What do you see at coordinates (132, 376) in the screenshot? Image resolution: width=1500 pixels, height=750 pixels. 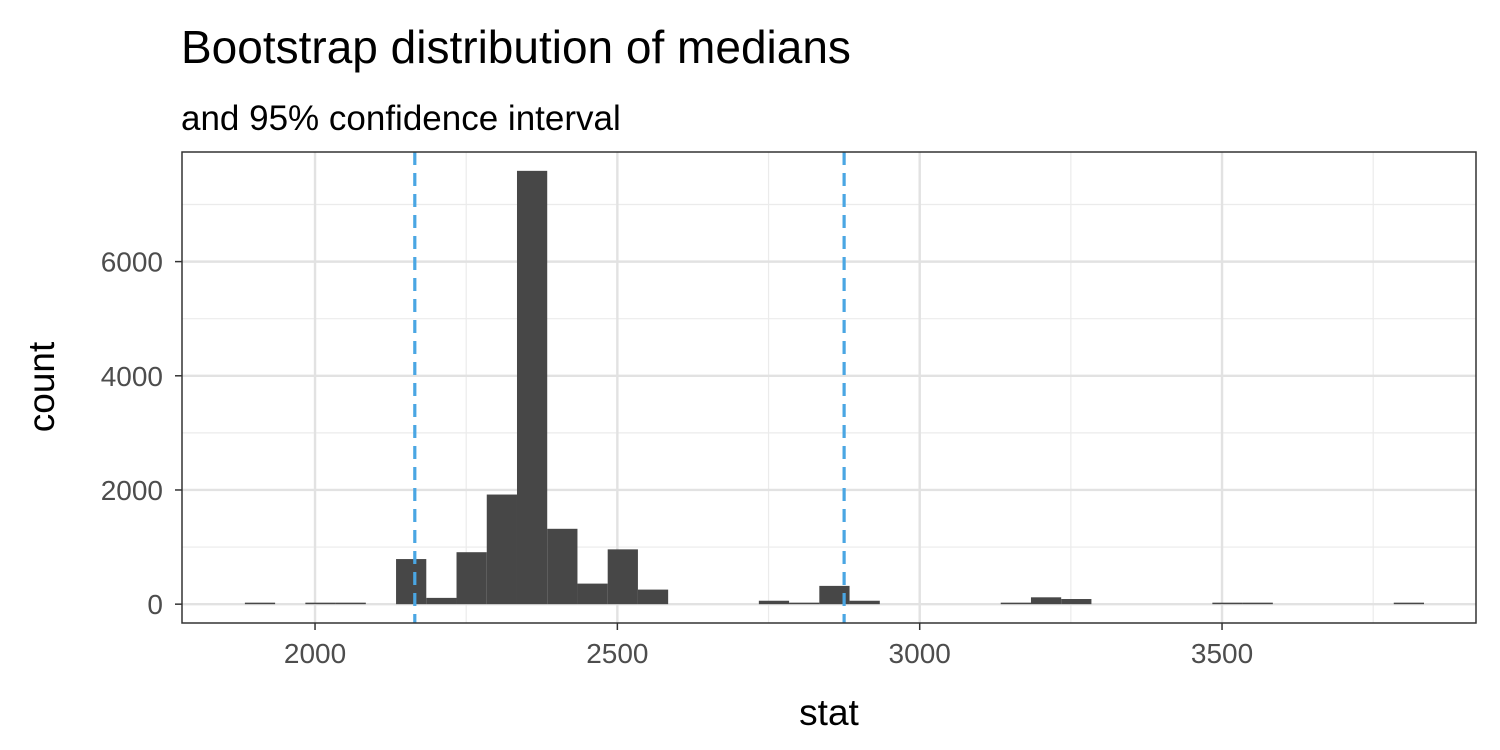 I see `y-tick-label: 4000` at bounding box center [132, 376].